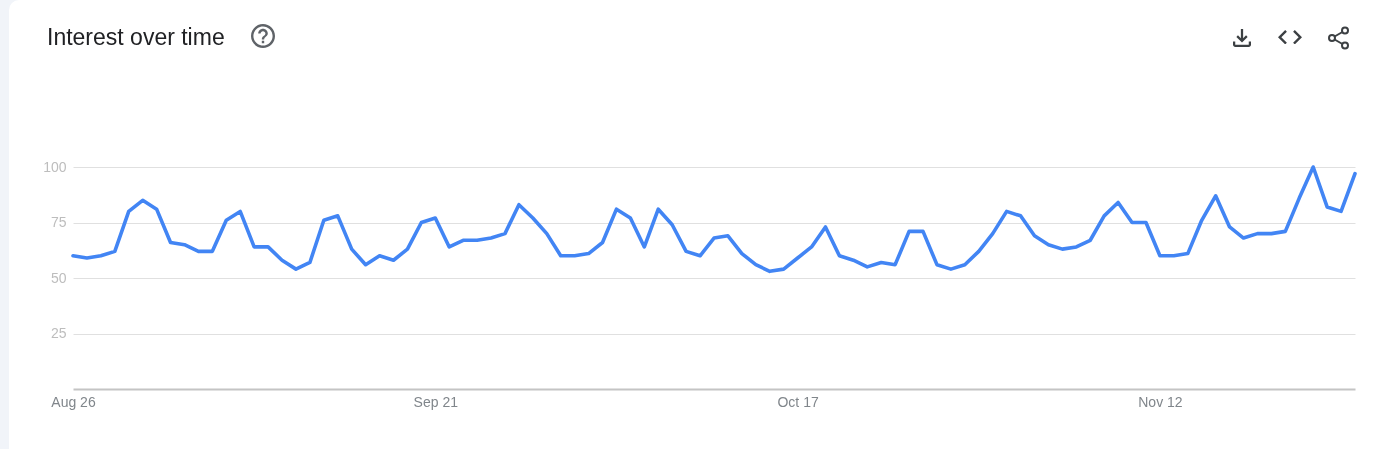  Describe the element at coordinates (436, 401) in the screenshot. I see `x-tick-label: Sep 21` at that location.